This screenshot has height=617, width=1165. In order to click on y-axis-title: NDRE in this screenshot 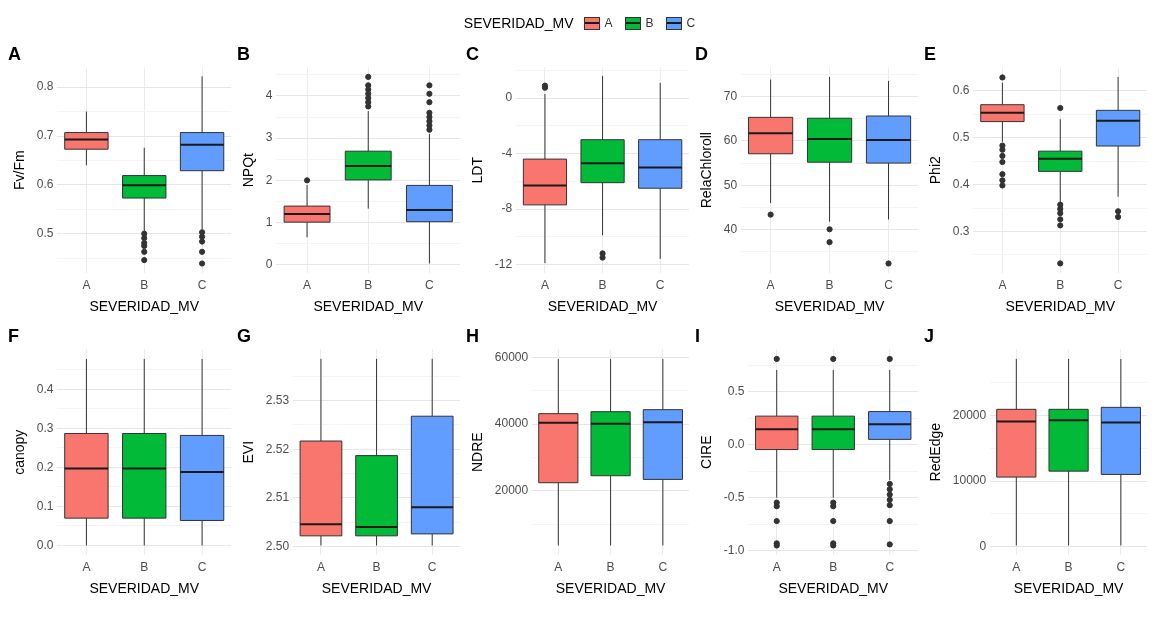, I will do `click(477, 452)`.